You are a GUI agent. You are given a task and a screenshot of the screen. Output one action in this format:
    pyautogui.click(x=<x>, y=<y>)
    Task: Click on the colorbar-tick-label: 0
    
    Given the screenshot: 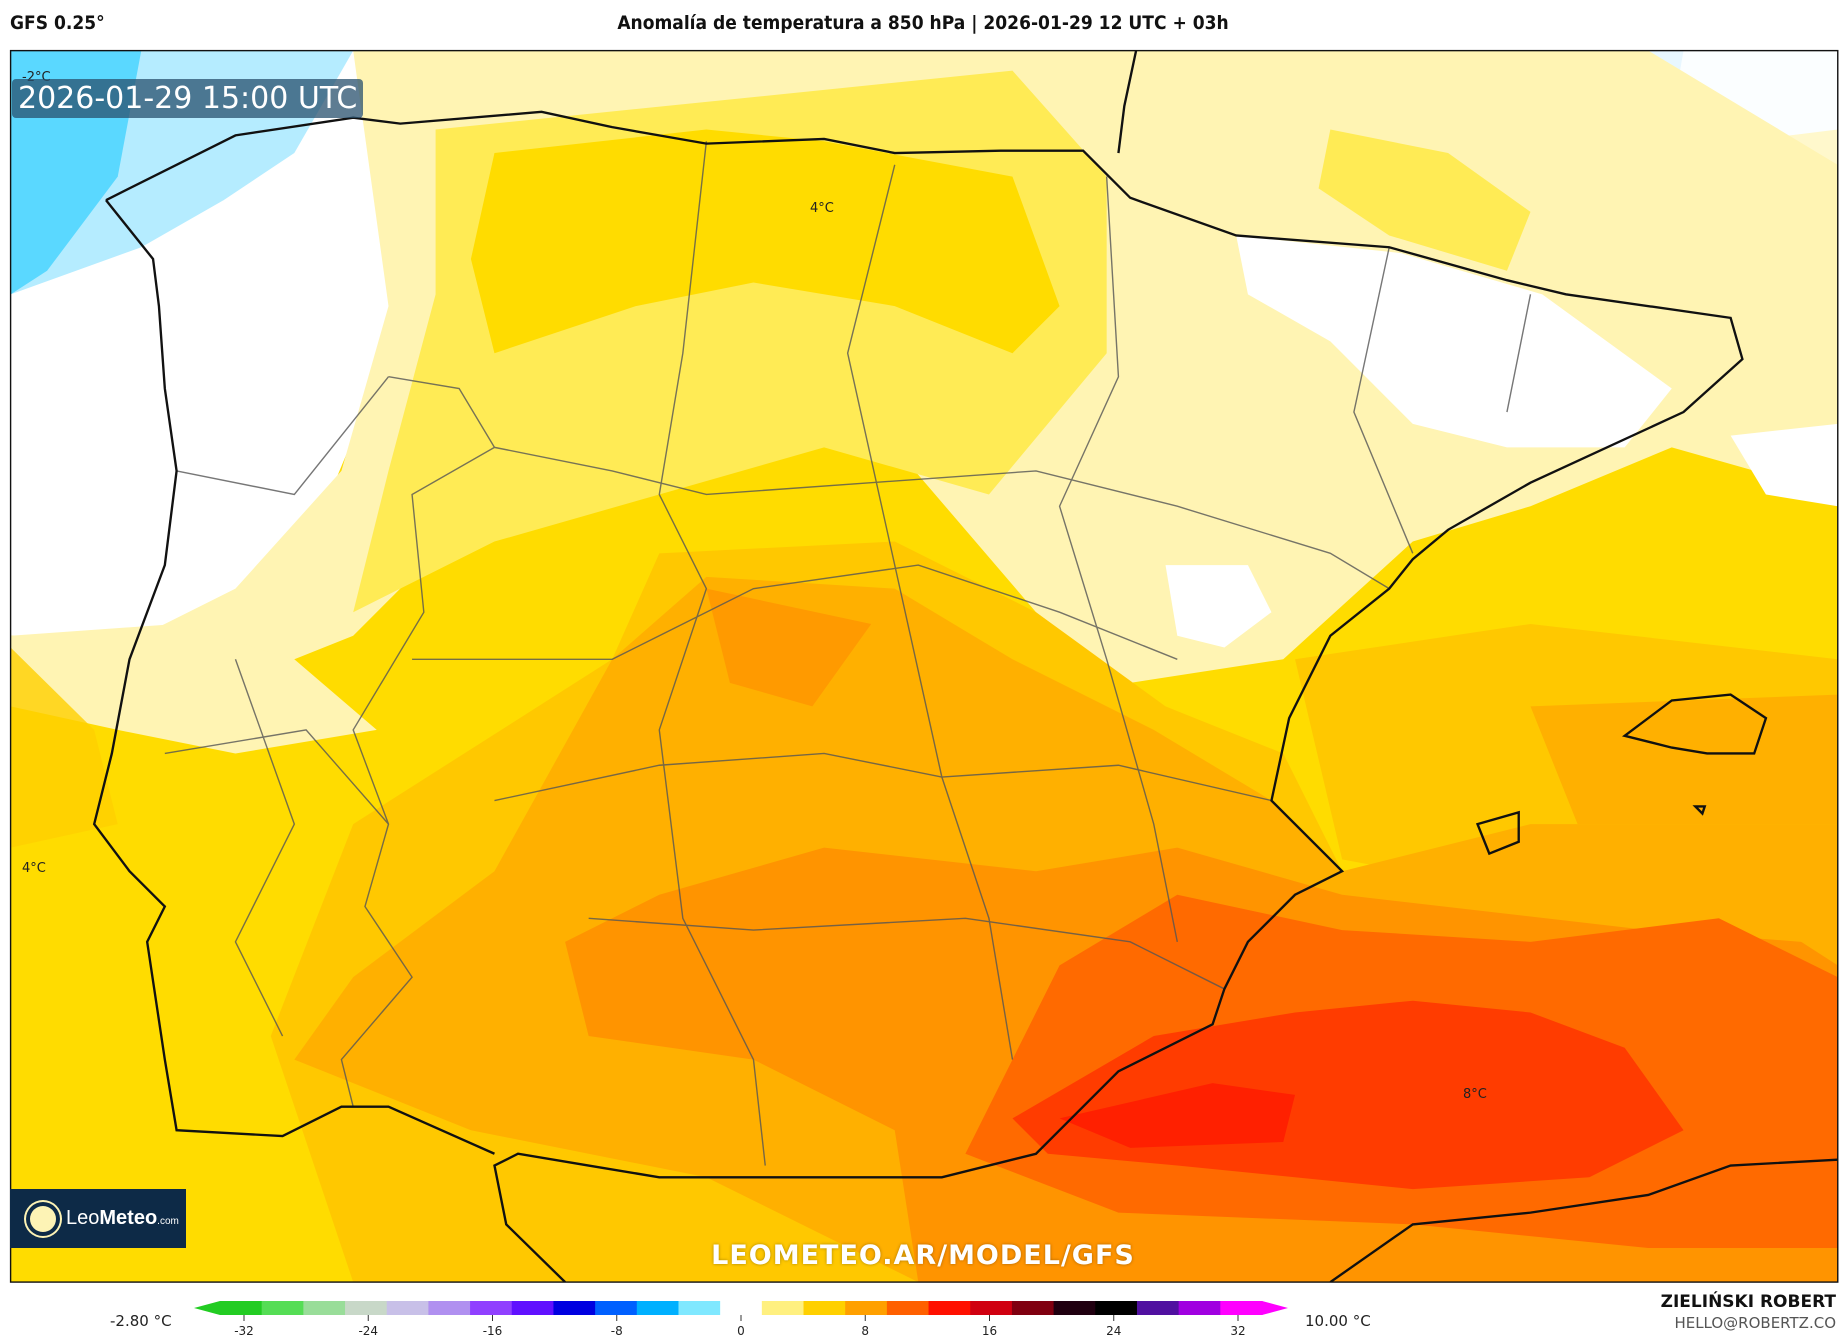 What is the action you would take?
    pyautogui.click(x=741, y=1331)
    